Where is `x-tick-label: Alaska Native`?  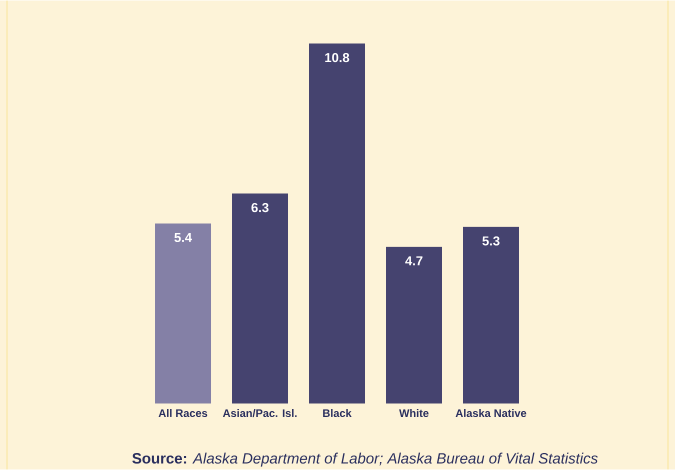 x-tick-label: Alaska Native is located at coordinates (491, 413).